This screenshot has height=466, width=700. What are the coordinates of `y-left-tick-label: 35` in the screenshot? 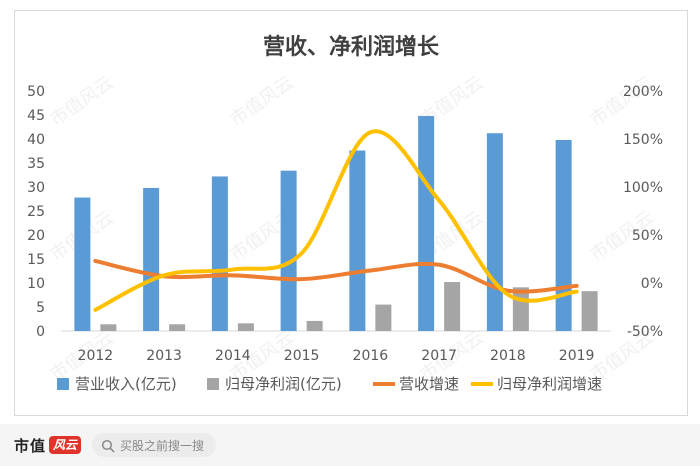 It's located at (36, 164).